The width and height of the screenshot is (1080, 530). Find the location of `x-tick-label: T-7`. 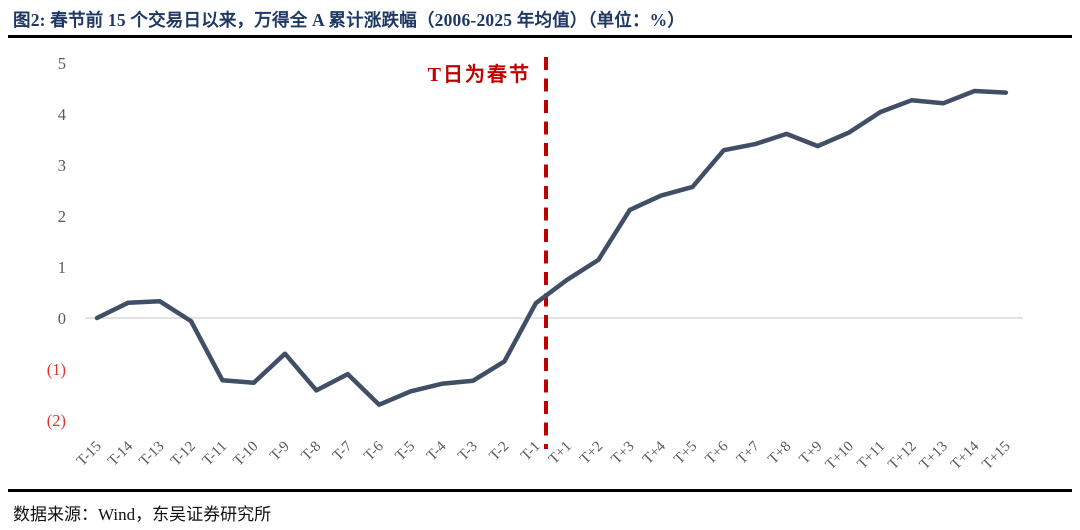

x-tick-label: T-7 is located at coordinates (343, 451).